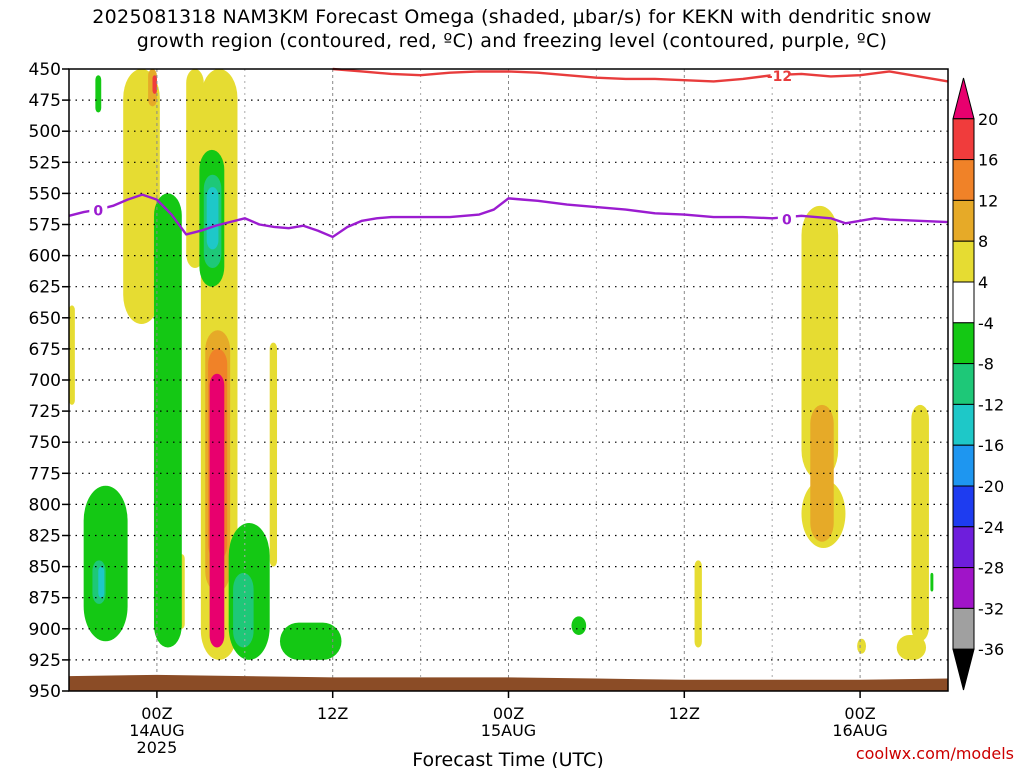 This screenshot has width=1024, height=768. Describe the element at coordinates (988, 200) in the screenshot. I see `colorbar-label: 12` at that location.